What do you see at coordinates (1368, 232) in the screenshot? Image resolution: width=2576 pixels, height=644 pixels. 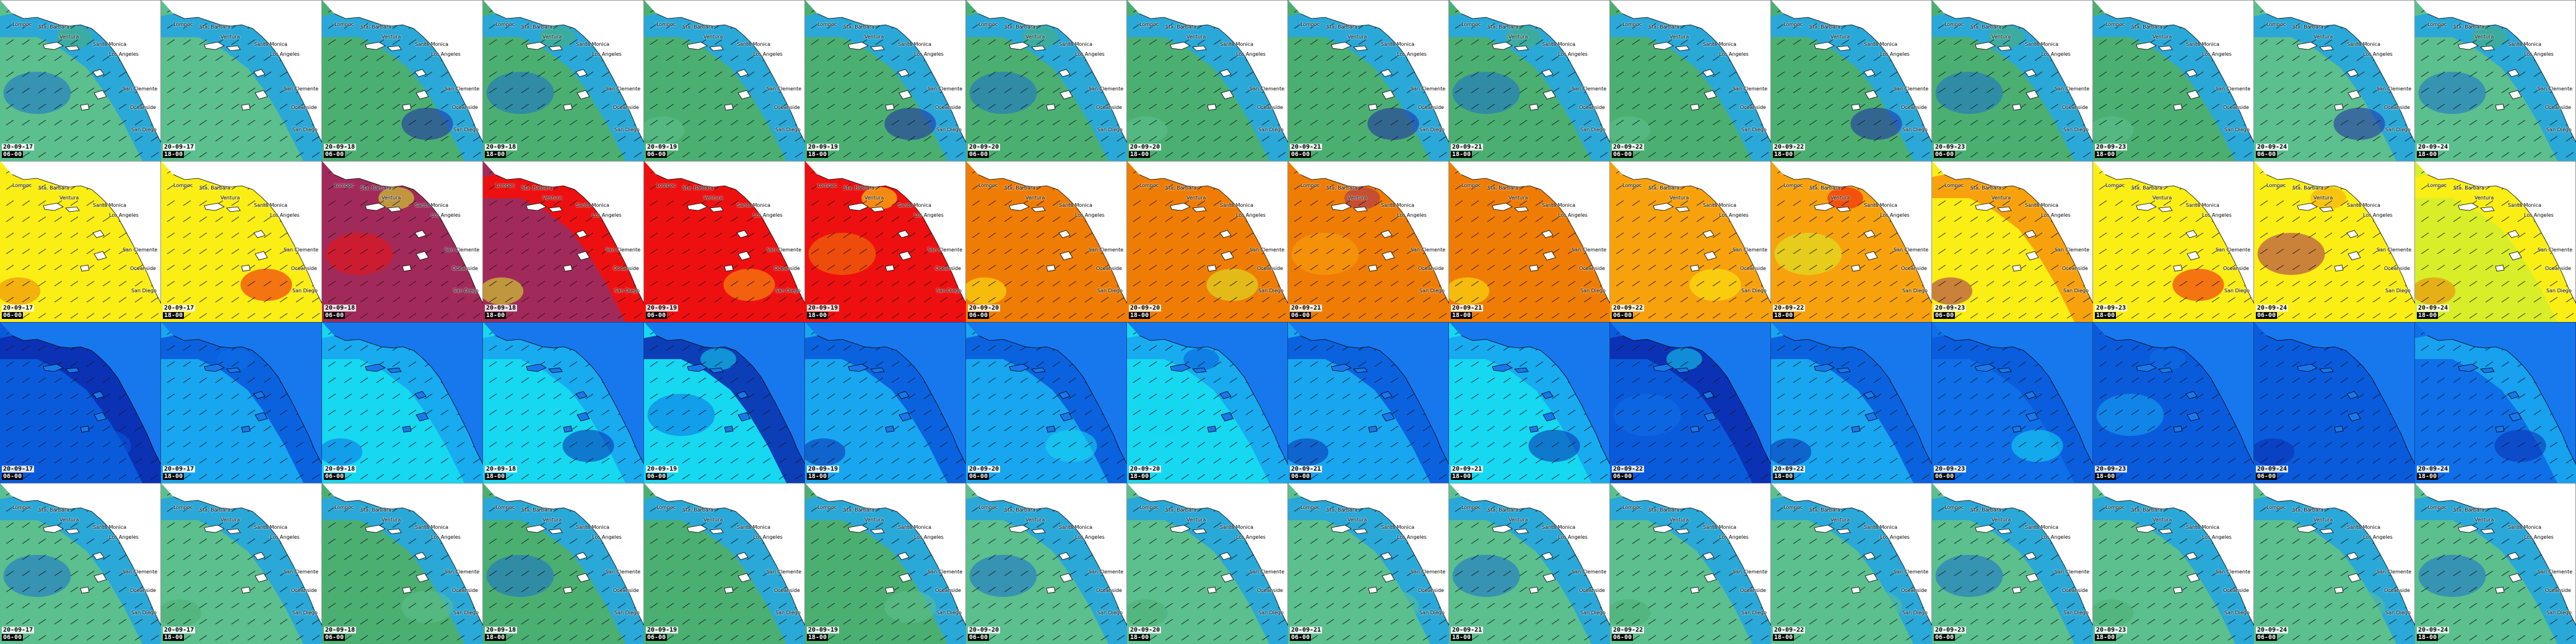 I see `land-mass` at bounding box center [1368, 232].